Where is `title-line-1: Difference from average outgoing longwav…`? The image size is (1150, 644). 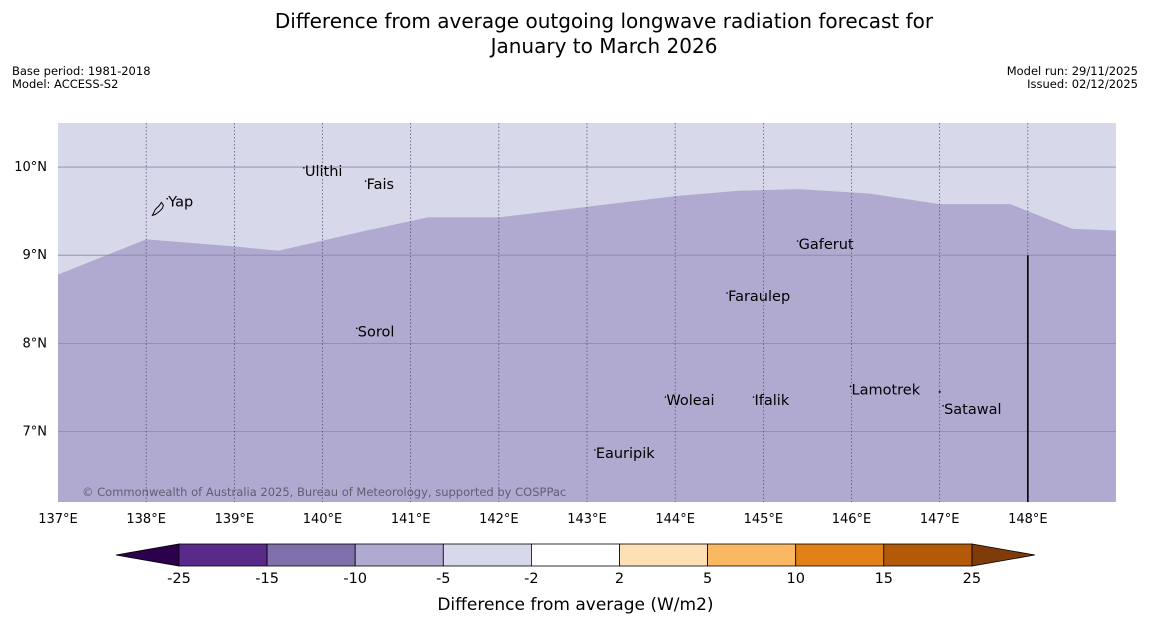 title-line-1: Difference from average outgoing longwav… is located at coordinates (604, 21).